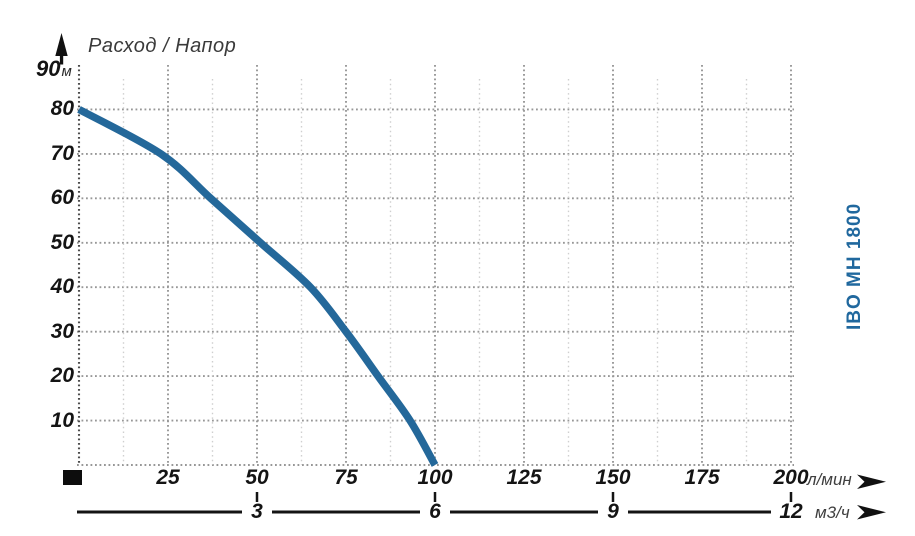  What do you see at coordinates (613, 477) in the screenshot?
I see `x-axis-tick-label: 150` at bounding box center [613, 477].